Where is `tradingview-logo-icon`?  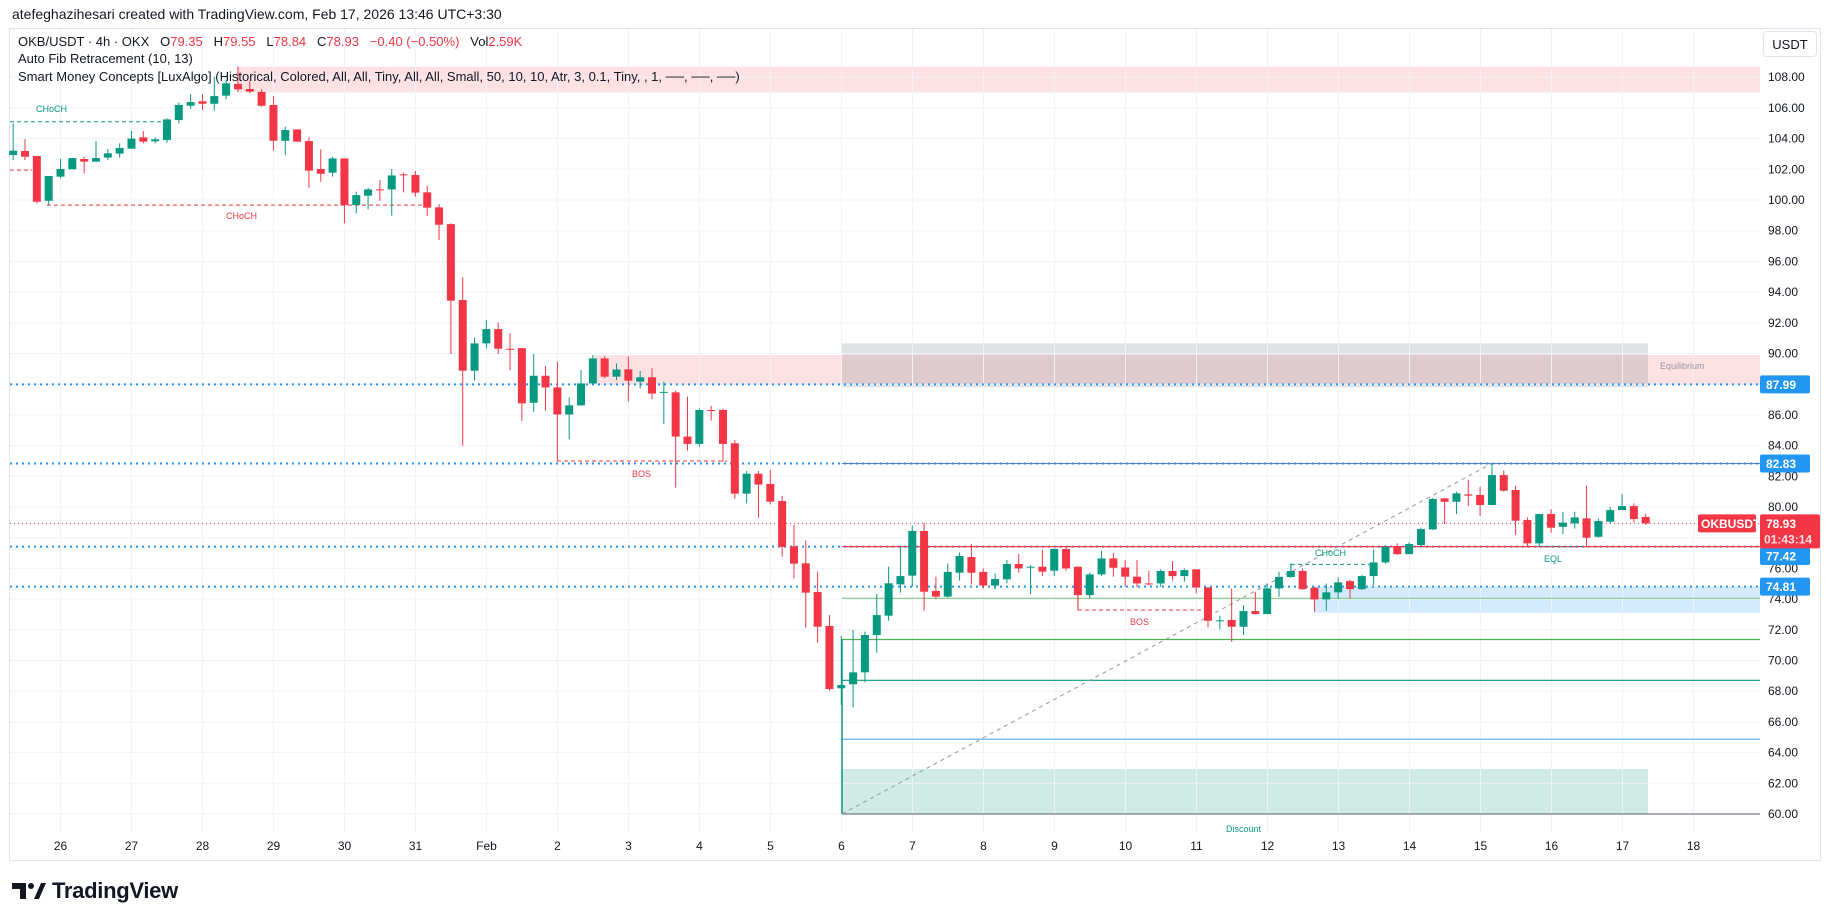
tradingview-logo-icon is located at coordinates (29, 891).